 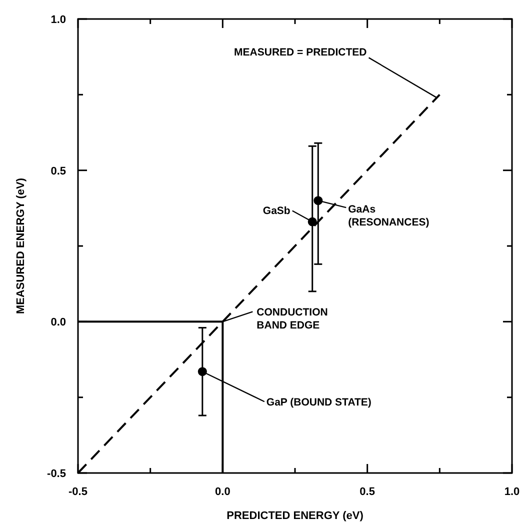 I want to click on x-tick-label: 1.0, so click(x=512, y=492).